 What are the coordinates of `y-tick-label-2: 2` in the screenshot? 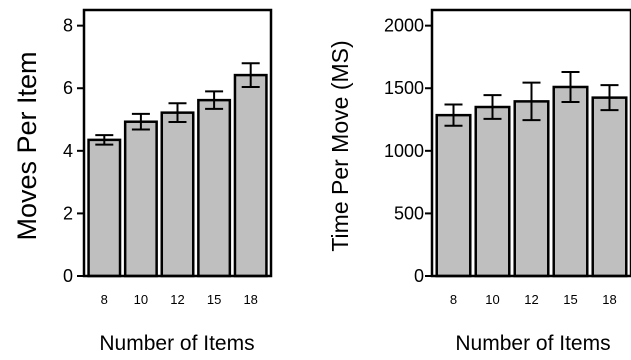 It's located at (68, 213).